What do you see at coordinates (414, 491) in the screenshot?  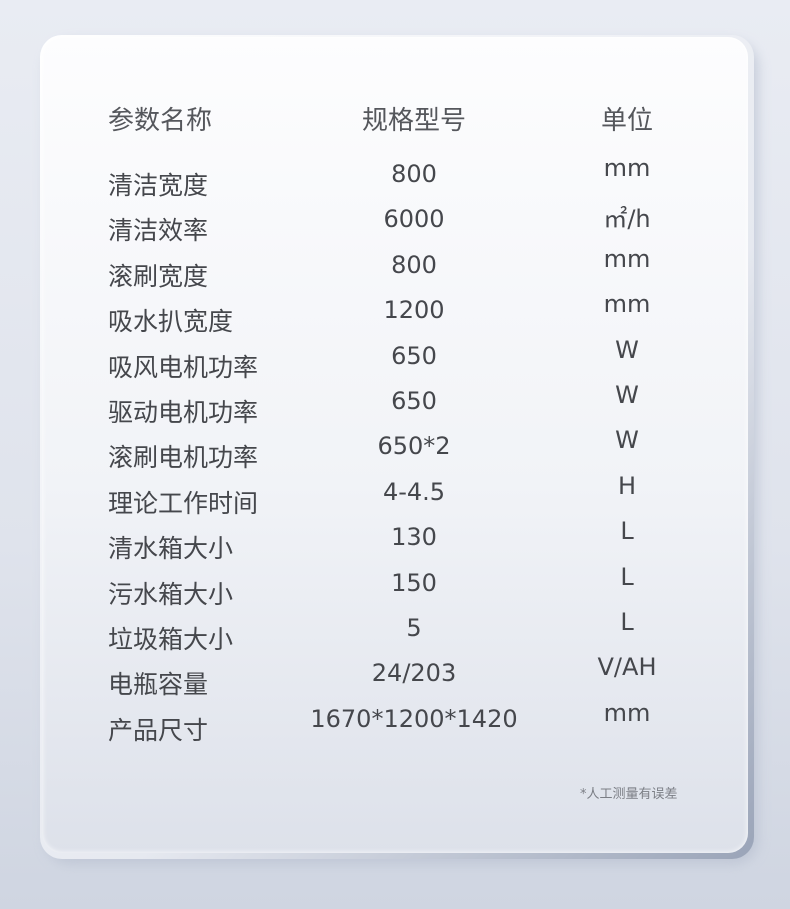 I see `cell-spec: 4-4.5` at bounding box center [414, 491].